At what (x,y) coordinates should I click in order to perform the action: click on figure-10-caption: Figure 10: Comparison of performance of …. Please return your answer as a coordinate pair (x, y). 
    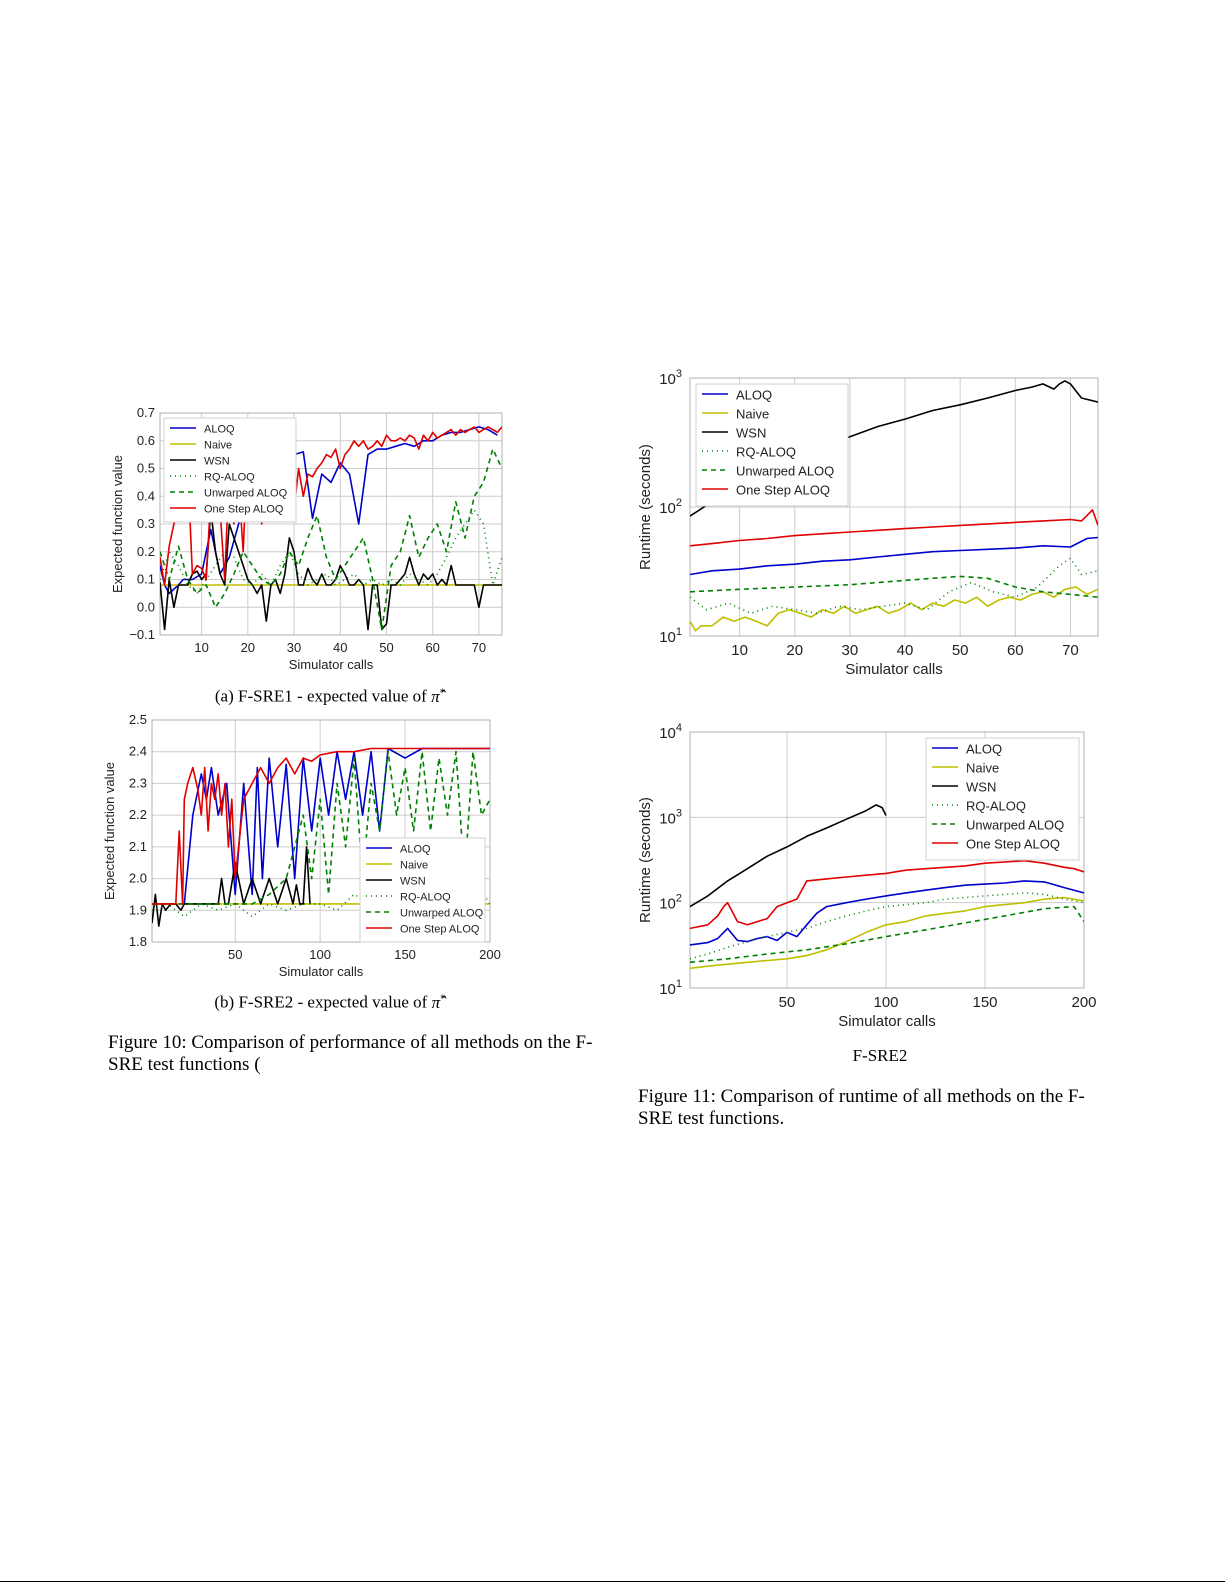
    Looking at the image, I should click on (350, 1053).